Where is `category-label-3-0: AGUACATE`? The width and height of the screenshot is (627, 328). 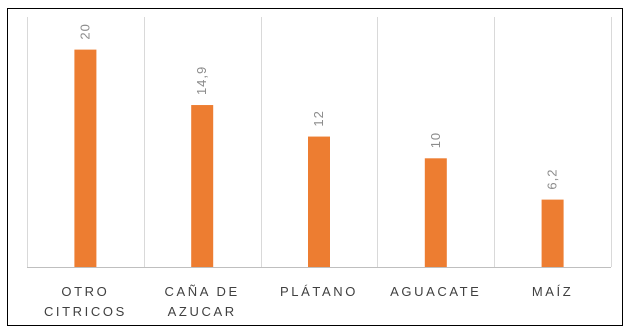
category-label-3-0: AGUACATE is located at coordinates (435, 291).